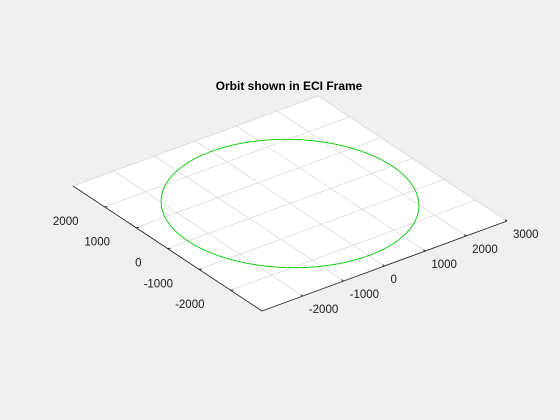 This screenshot has height=420, width=560. What do you see at coordinates (526, 235) in the screenshot?
I see `x-tick-label: 3000` at bounding box center [526, 235].